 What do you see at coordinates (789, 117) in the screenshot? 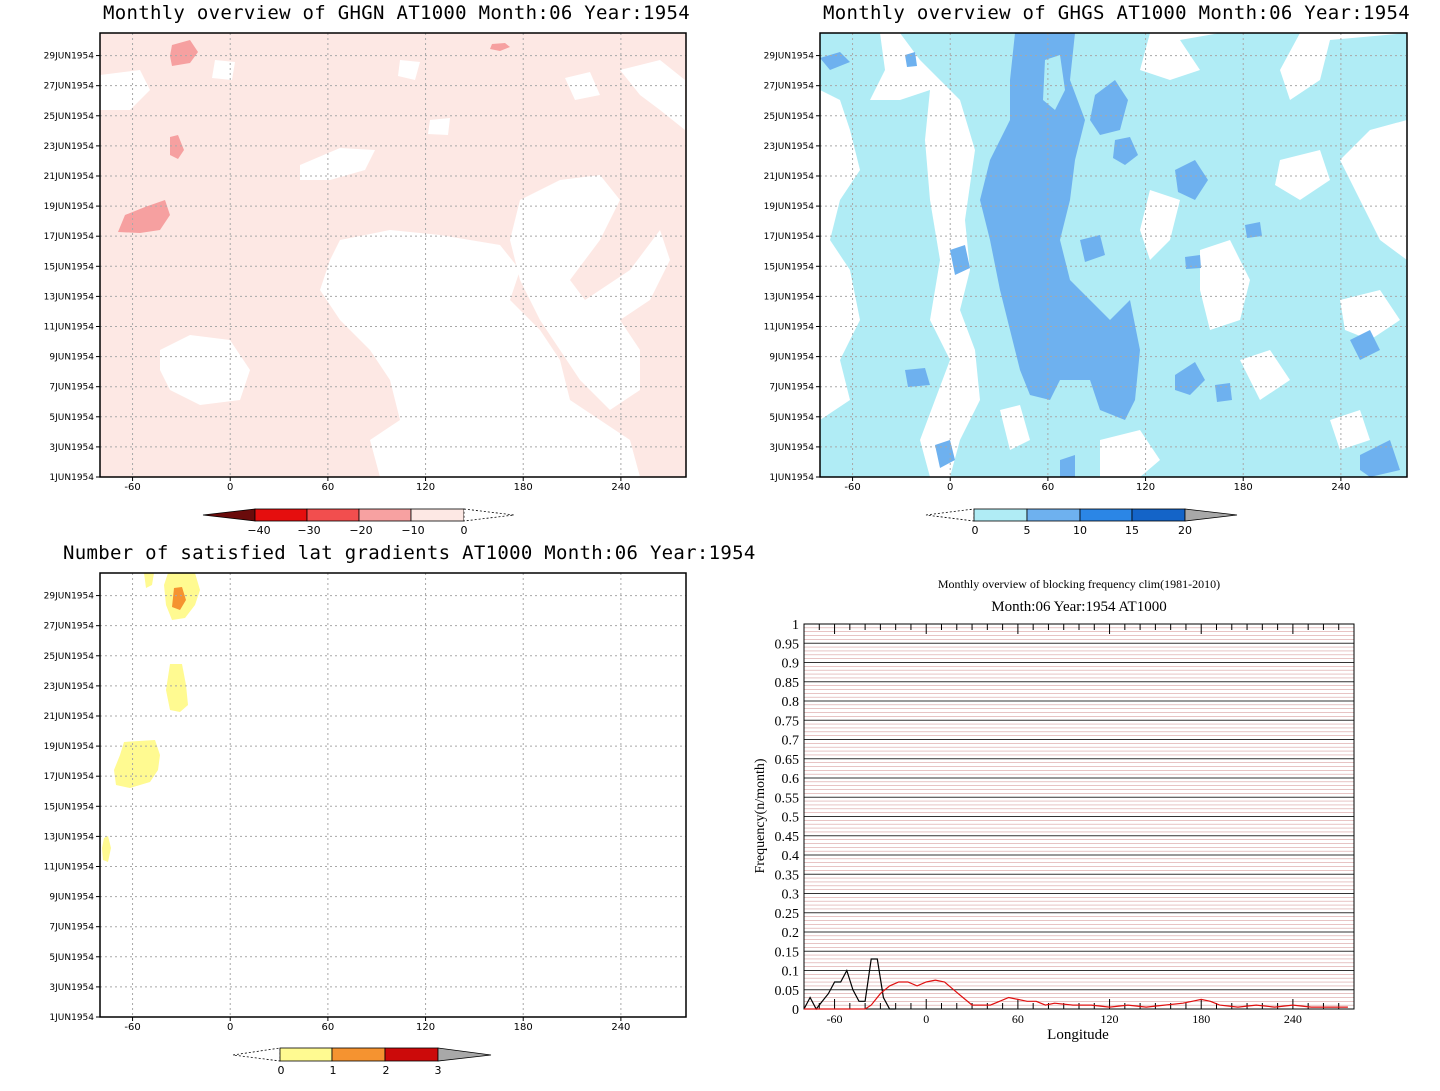
I see `ytick-label: 25JUN1954` at bounding box center [789, 117].